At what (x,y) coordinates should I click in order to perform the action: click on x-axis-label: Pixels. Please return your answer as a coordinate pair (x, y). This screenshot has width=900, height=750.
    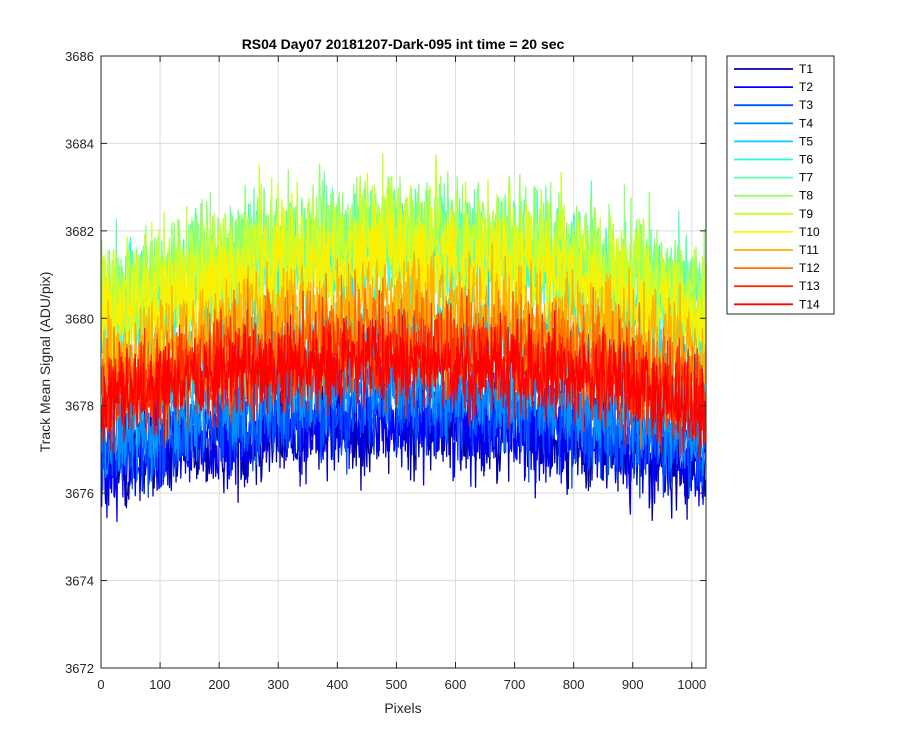
    Looking at the image, I should click on (402, 708).